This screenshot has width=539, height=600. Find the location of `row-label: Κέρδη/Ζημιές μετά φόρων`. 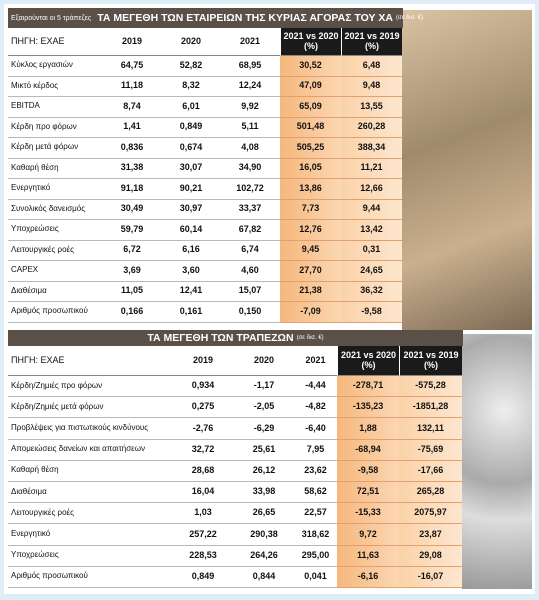

row-label: Κέρδη/Ζημιές μετά φόρων is located at coordinates (90, 408).